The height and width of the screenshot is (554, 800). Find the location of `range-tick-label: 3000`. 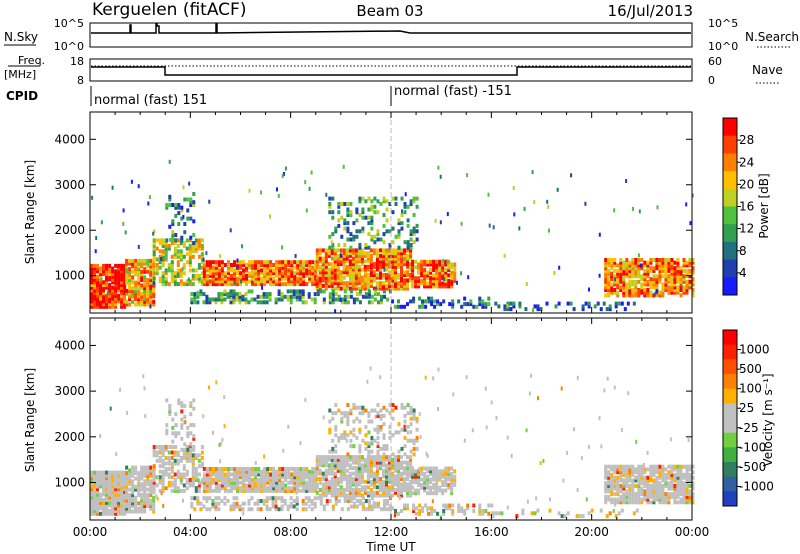

range-tick-label: 3000 is located at coordinates (69, 185).